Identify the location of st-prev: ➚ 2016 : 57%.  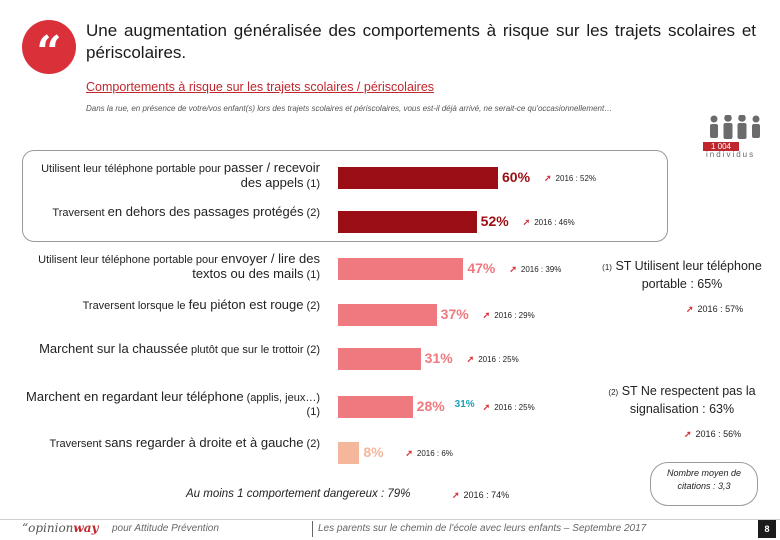
(715, 309).